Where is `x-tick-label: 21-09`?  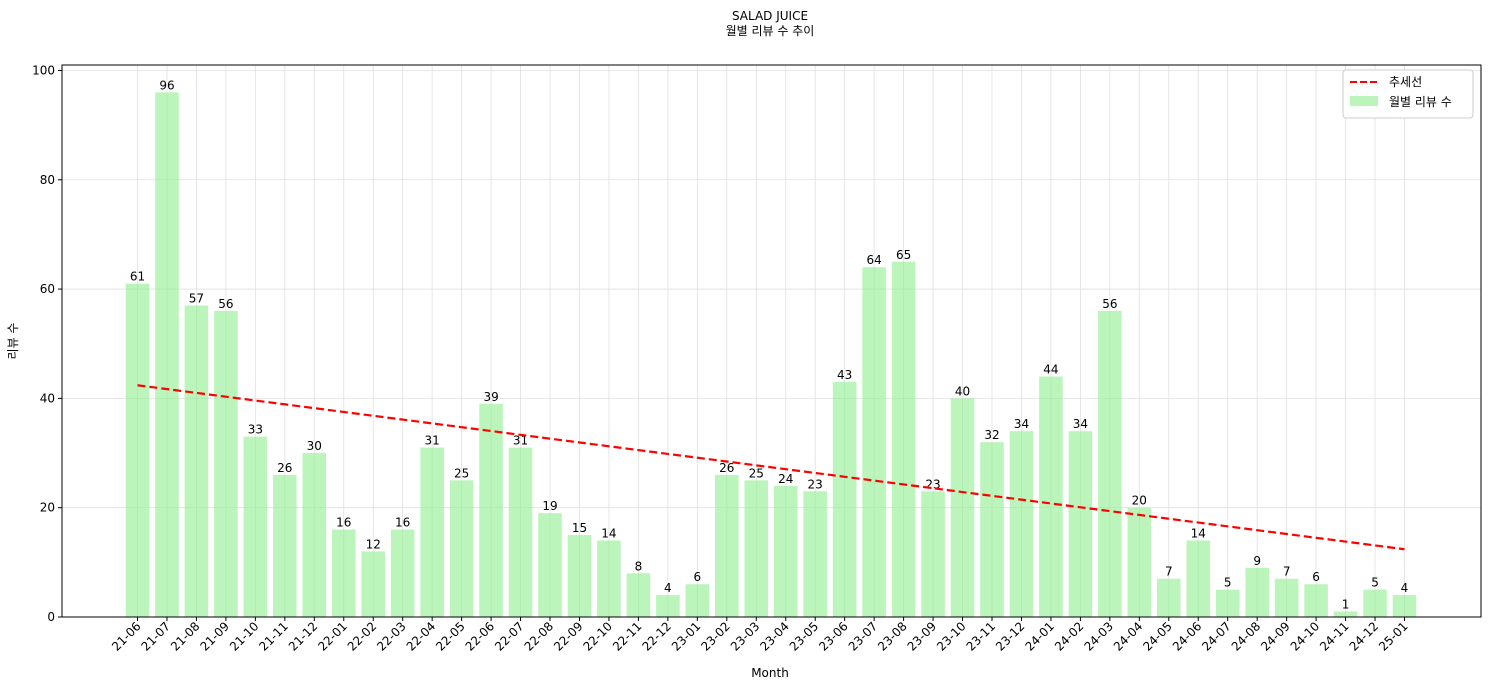 x-tick-label: 21-09 is located at coordinates (214, 636).